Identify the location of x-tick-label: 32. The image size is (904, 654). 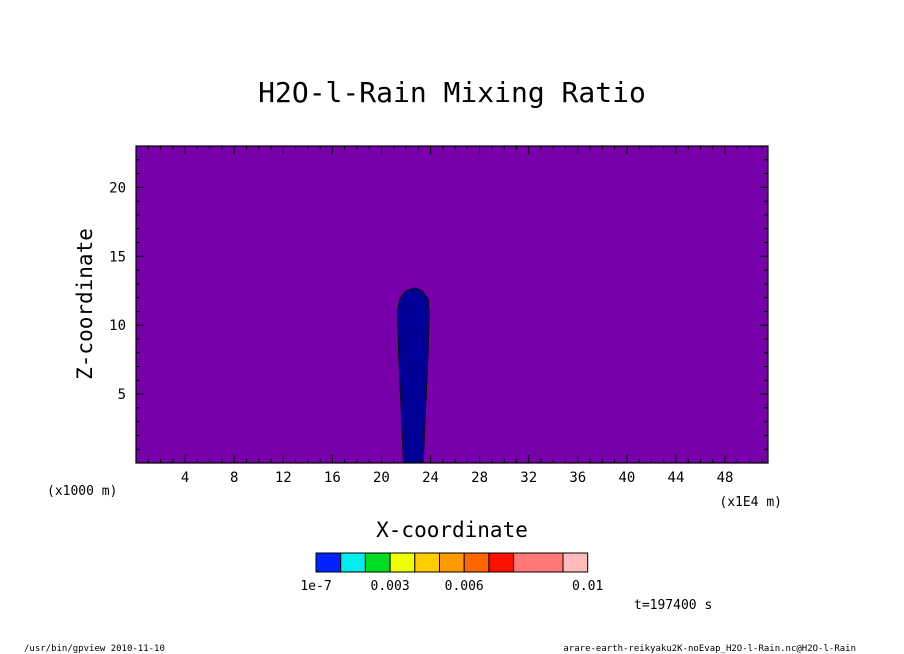
(528, 478).